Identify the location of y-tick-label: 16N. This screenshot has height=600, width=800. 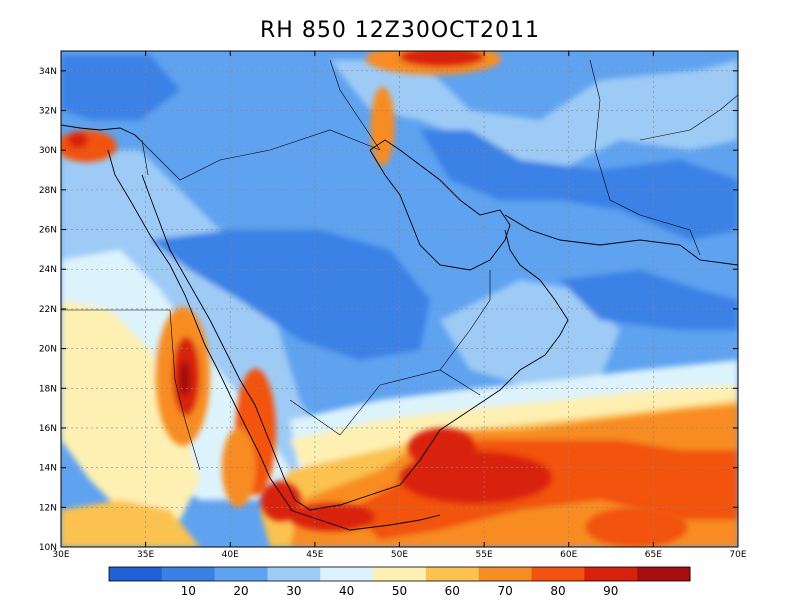
(48, 429).